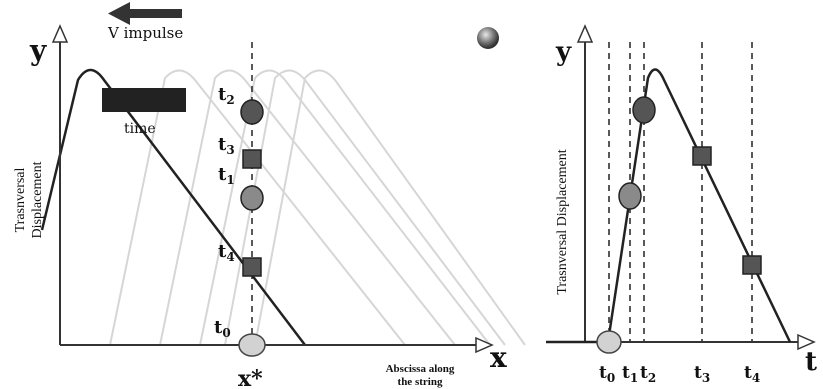 Image resolution: width=823 pixels, height=389 pixels. I want to click on abscissa-caption-line-2: the string, so click(420, 382).